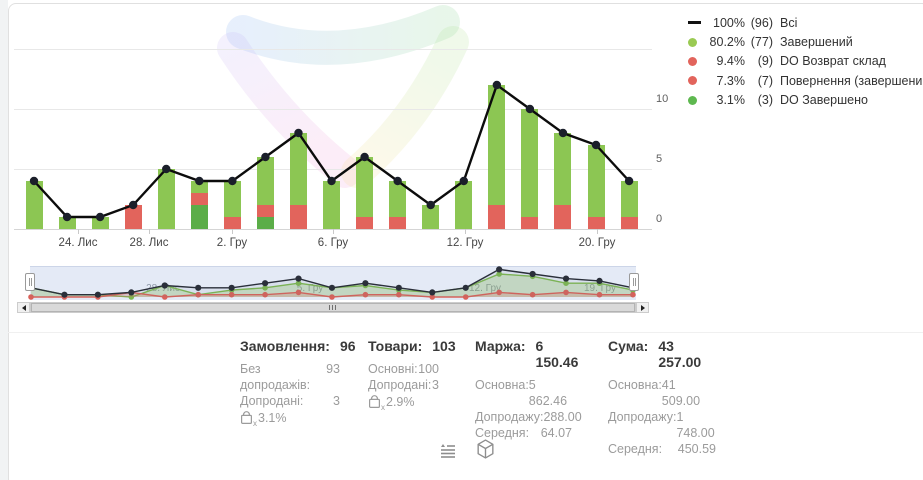  What do you see at coordinates (30, 282) in the screenshot?
I see `navigator-left-handle` at bounding box center [30, 282].